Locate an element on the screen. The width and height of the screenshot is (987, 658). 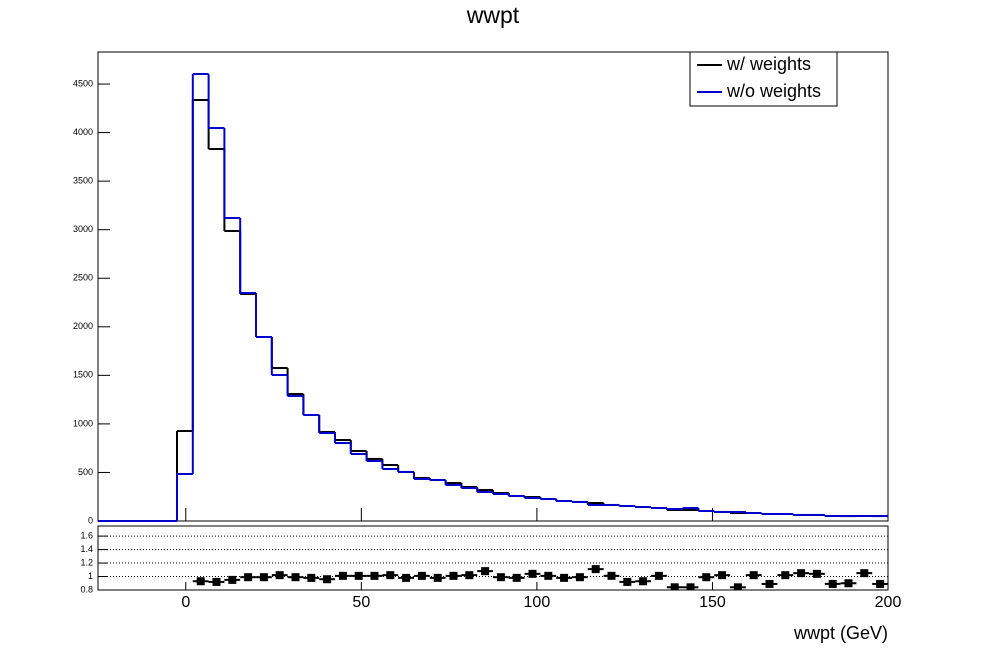
y-tick-label: 0 is located at coordinates (90, 520).